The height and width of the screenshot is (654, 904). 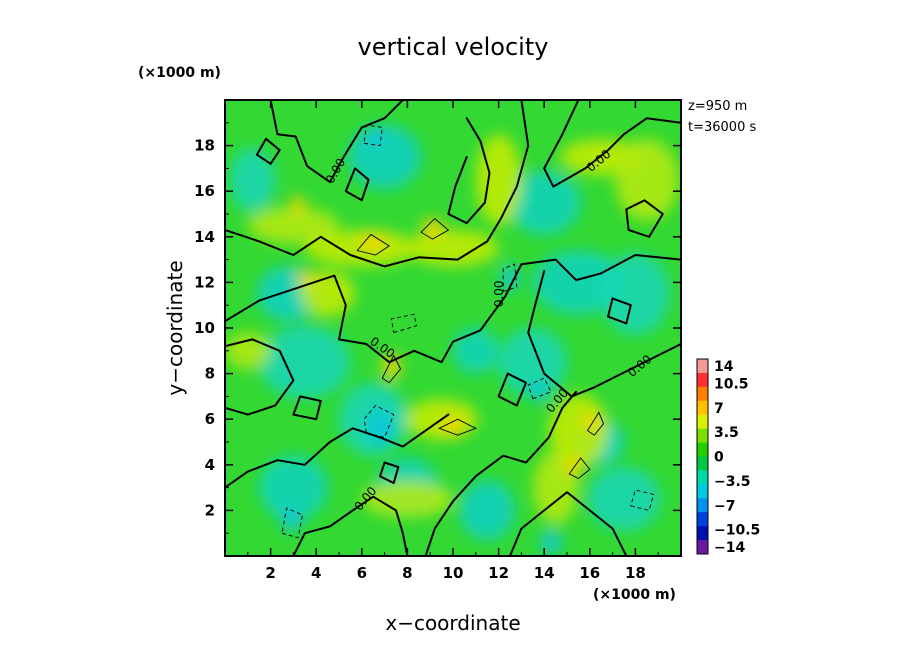 What do you see at coordinates (362, 573) in the screenshot?
I see `x-tick-label: 6` at bounding box center [362, 573].